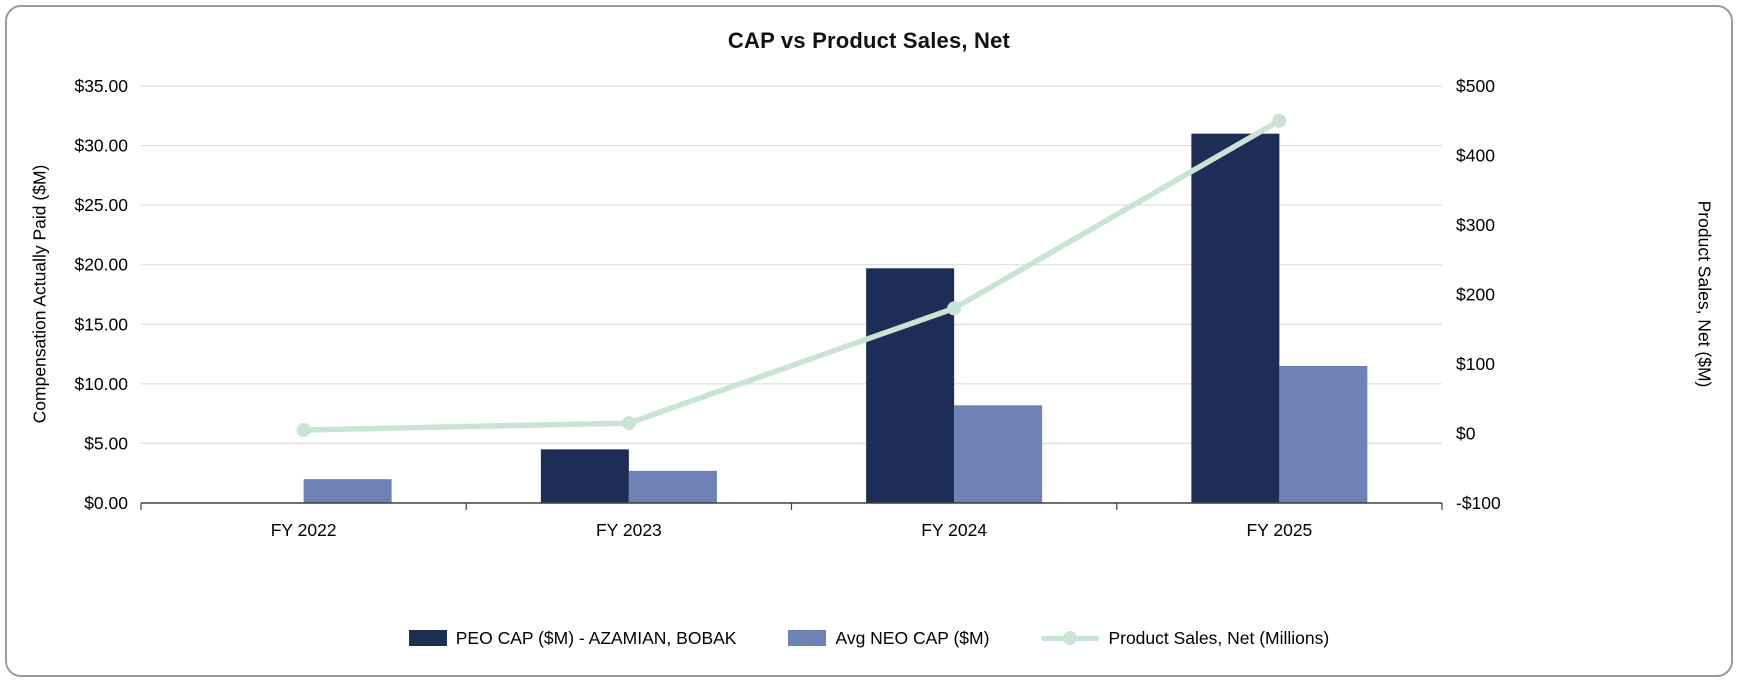 This screenshot has width=1738, height=682. Describe the element at coordinates (629, 530) in the screenshot. I see `x-axis-category-label: FY 2023` at that location.